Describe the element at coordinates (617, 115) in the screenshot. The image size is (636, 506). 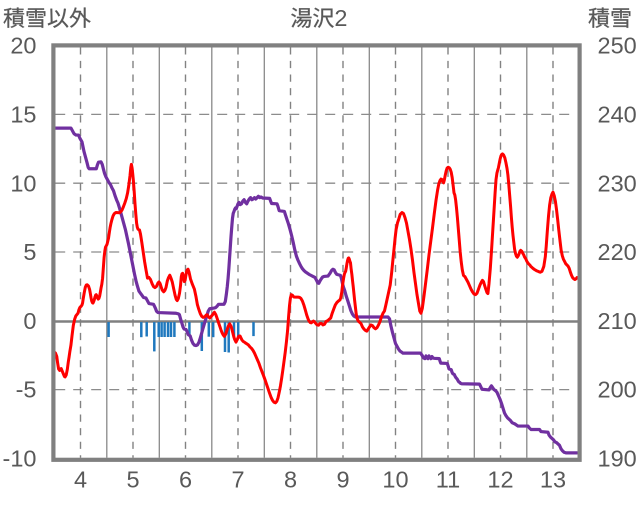
I see `svg-text: 240` at that location.